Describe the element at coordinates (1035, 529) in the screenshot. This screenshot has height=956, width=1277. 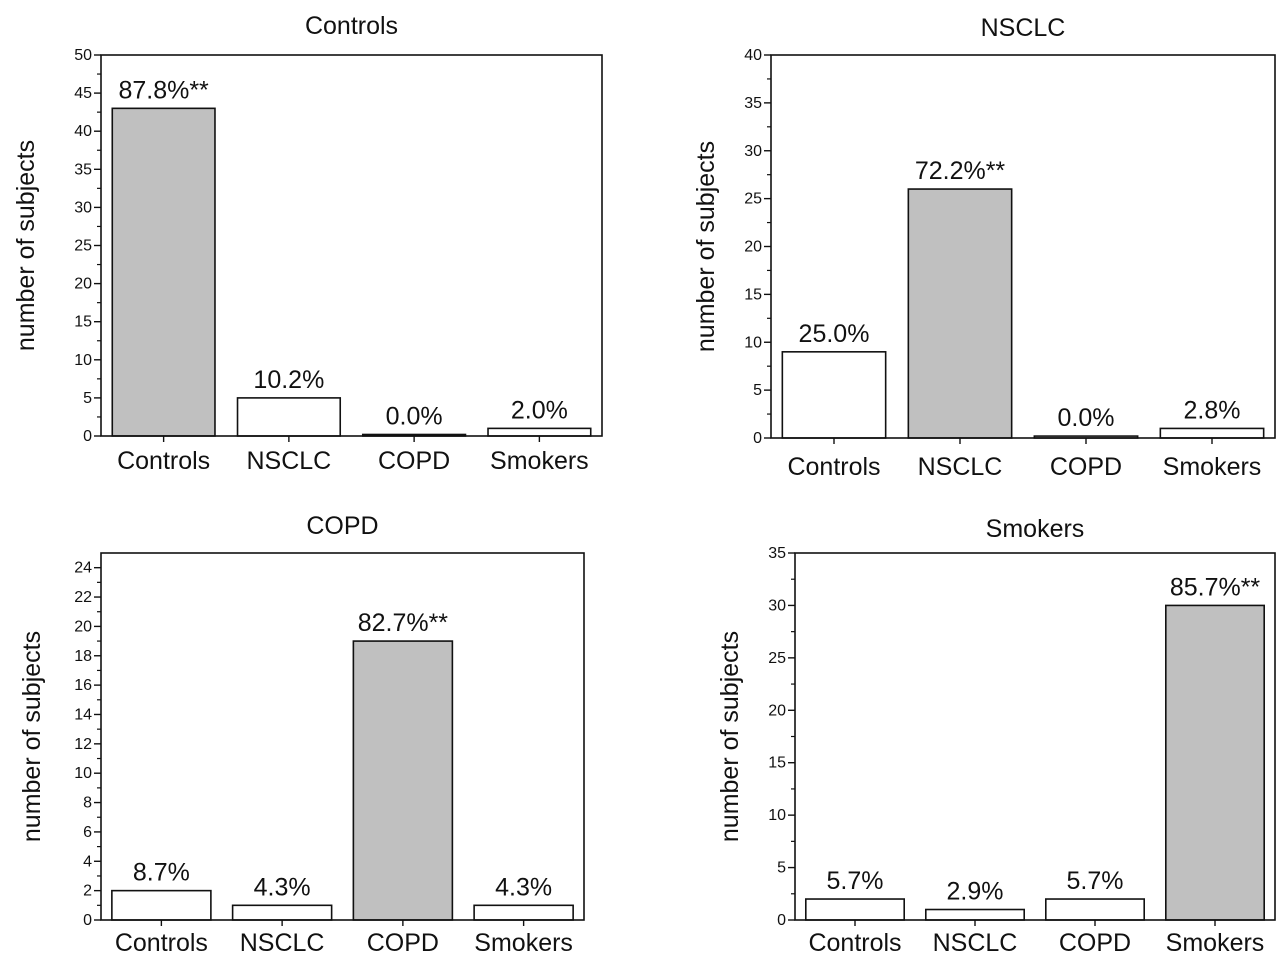
I see `chart-title: Smokers` at that location.